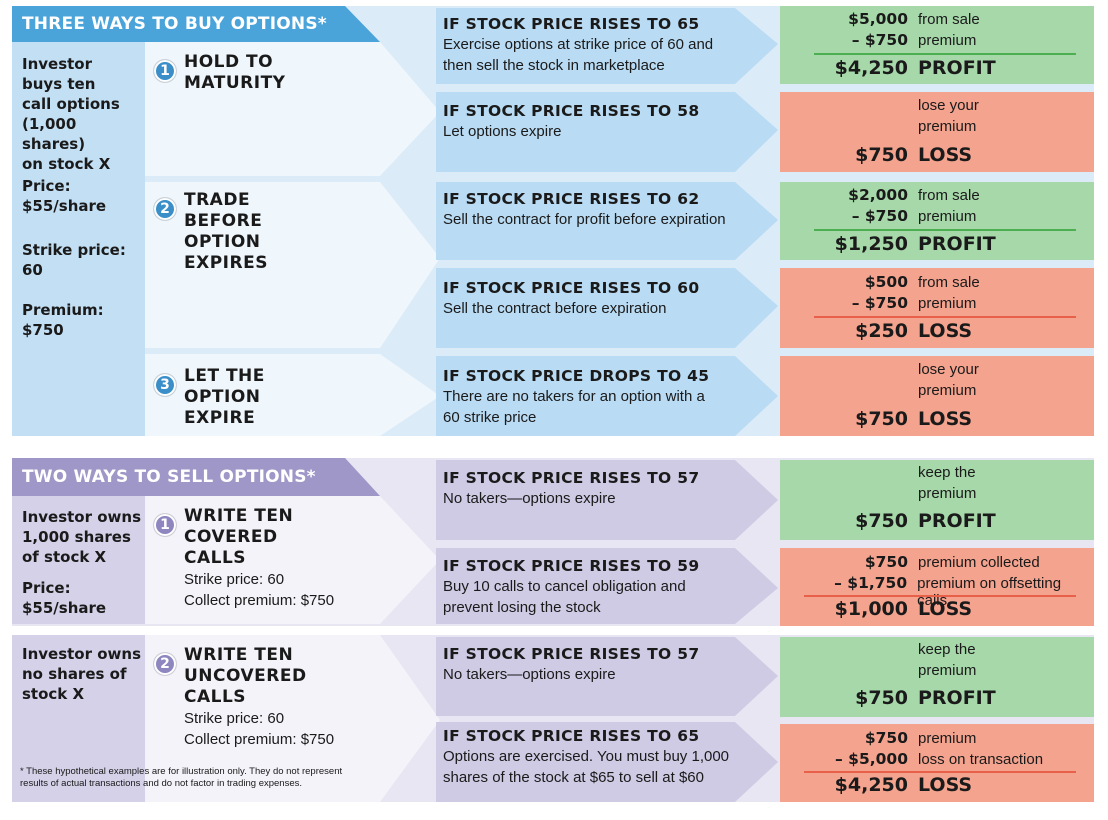 The width and height of the screenshot is (1108, 820). What do you see at coordinates (63, 320) in the screenshot?
I see `buy-premium: Premium: $750` at bounding box center [63, 320].